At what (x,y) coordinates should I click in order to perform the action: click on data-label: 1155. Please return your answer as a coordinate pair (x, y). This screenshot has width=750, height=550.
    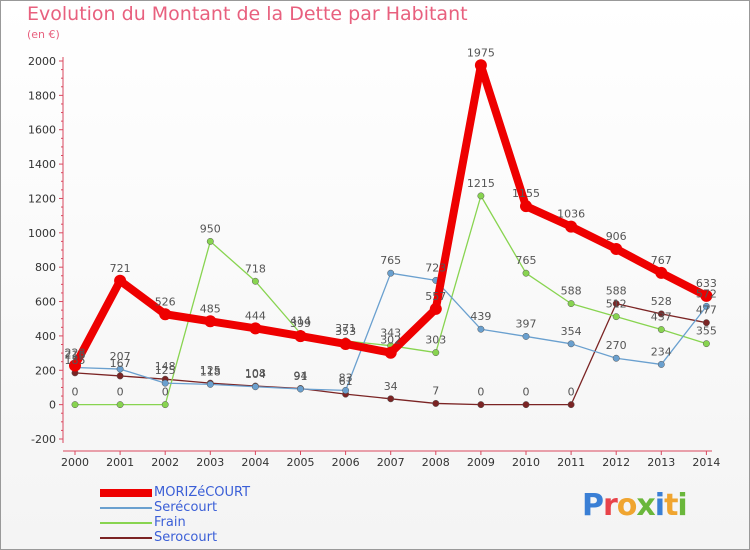
    Looking at the image, I should click on (526, 193).